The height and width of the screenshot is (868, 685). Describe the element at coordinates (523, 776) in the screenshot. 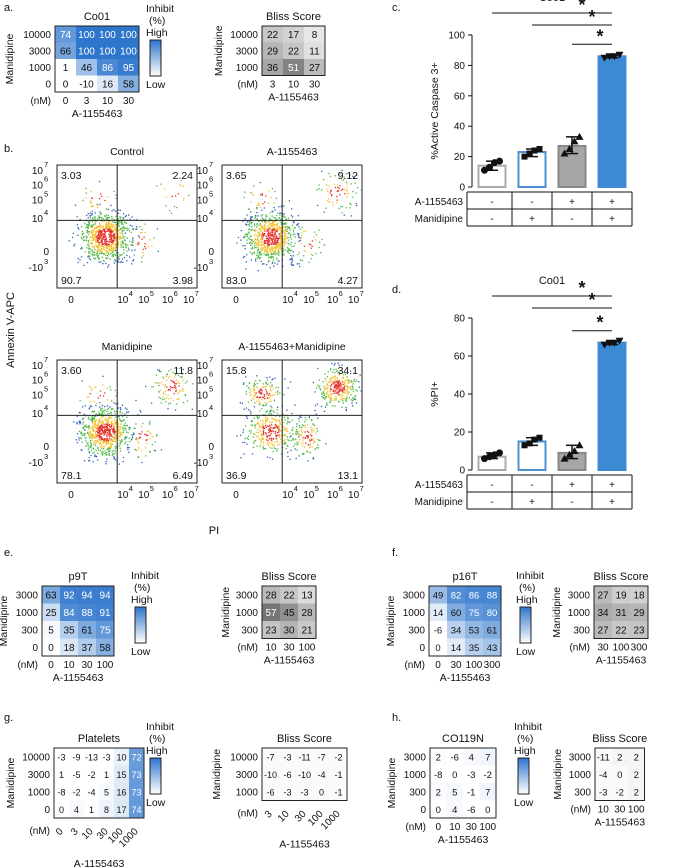

I see `legend-bar` at that location.